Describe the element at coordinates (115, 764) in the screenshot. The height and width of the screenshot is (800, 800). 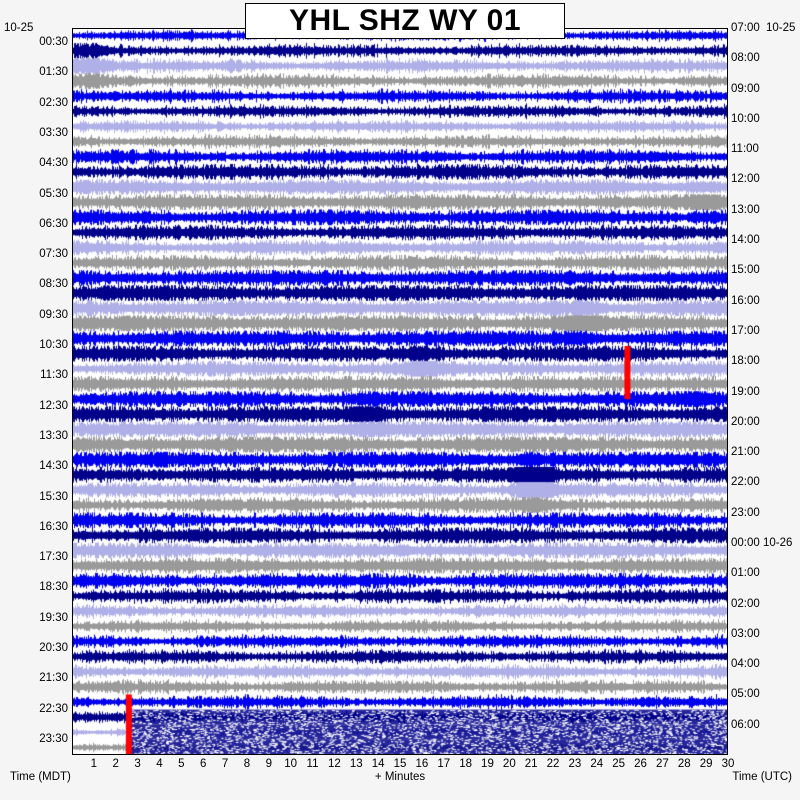
I see `minute-tick-2: 2` at that location.